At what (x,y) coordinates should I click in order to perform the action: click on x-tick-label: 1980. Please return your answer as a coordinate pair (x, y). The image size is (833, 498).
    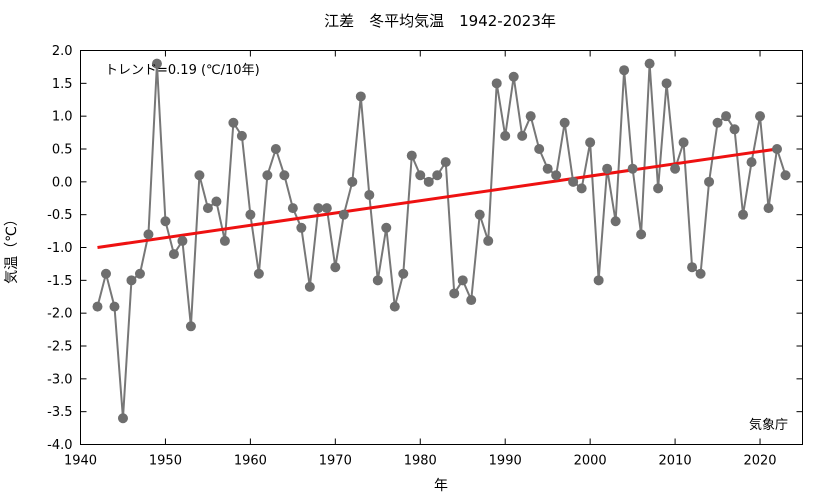
    Looking at the image, I should click on (420, 461).